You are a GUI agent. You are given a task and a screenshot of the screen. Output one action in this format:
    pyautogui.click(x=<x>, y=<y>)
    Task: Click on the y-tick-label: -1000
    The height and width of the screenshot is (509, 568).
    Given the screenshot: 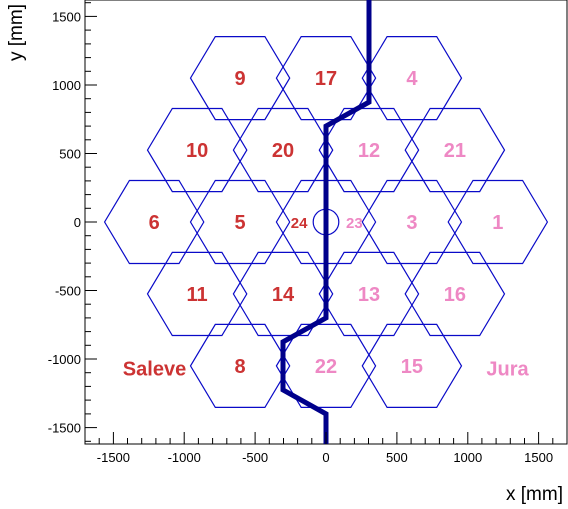 What is the action you would take?
    pyautogui.click(x=64, y=359)
    